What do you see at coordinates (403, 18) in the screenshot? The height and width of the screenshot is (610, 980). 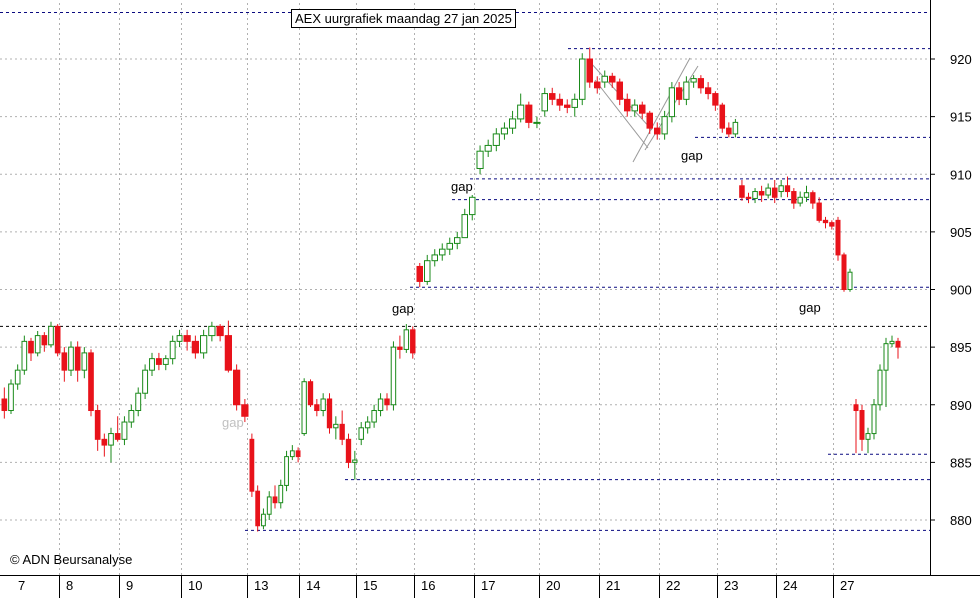 I see `chart-title: AEX uurgrafiek maandag 27 jan 2025` at bounding box center [403, 18].